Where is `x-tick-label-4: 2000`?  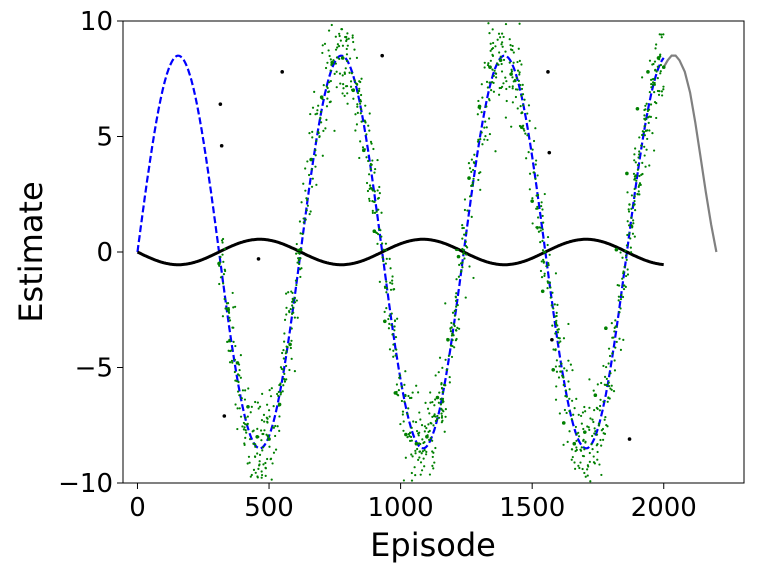 x-tick-label-4: 2000 is located at coordinates (664, 508).